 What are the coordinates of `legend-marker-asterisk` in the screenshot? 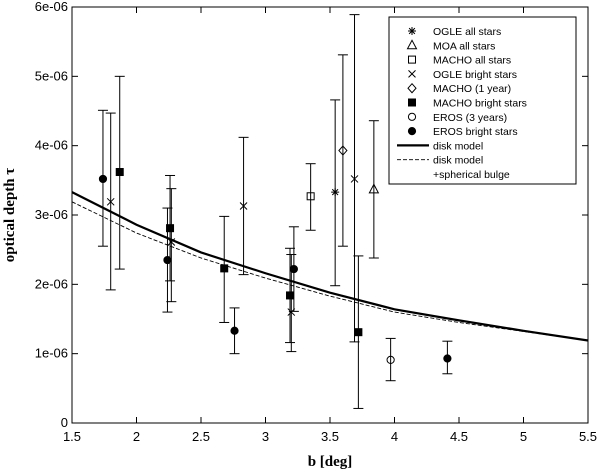 It's located at (412, 31).